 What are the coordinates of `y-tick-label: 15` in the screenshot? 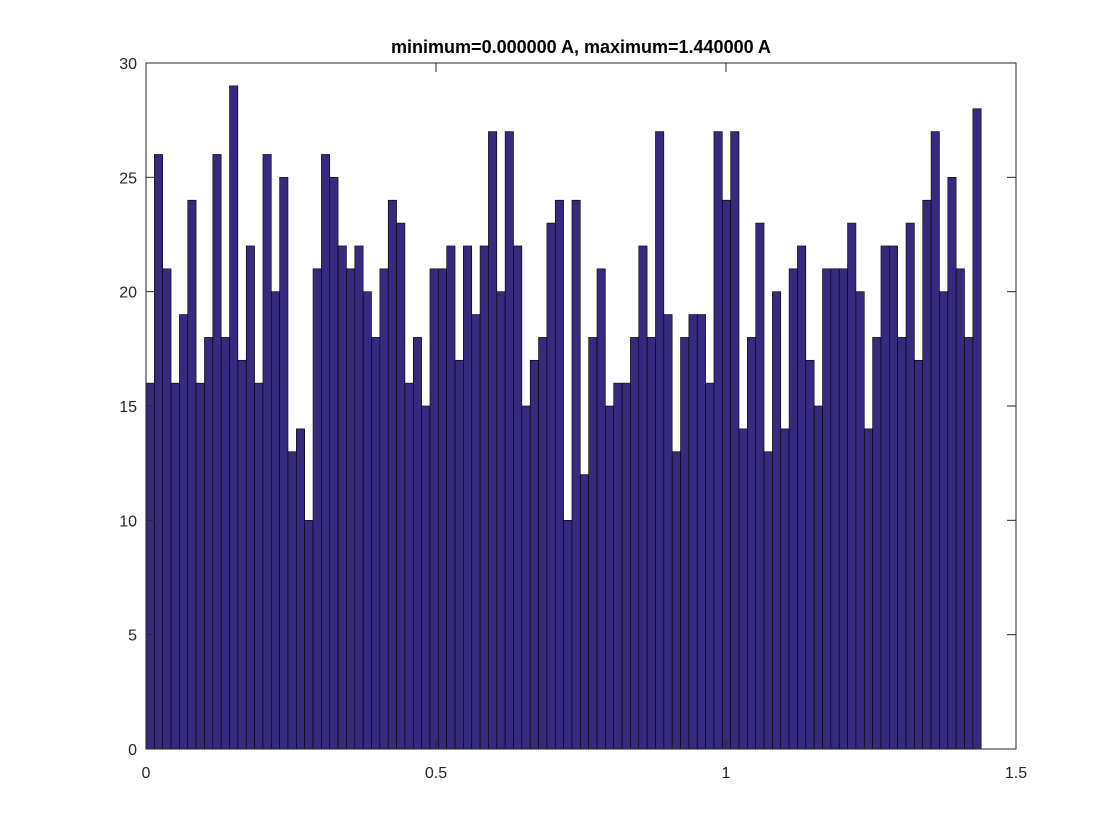 It's located at (128, 407).